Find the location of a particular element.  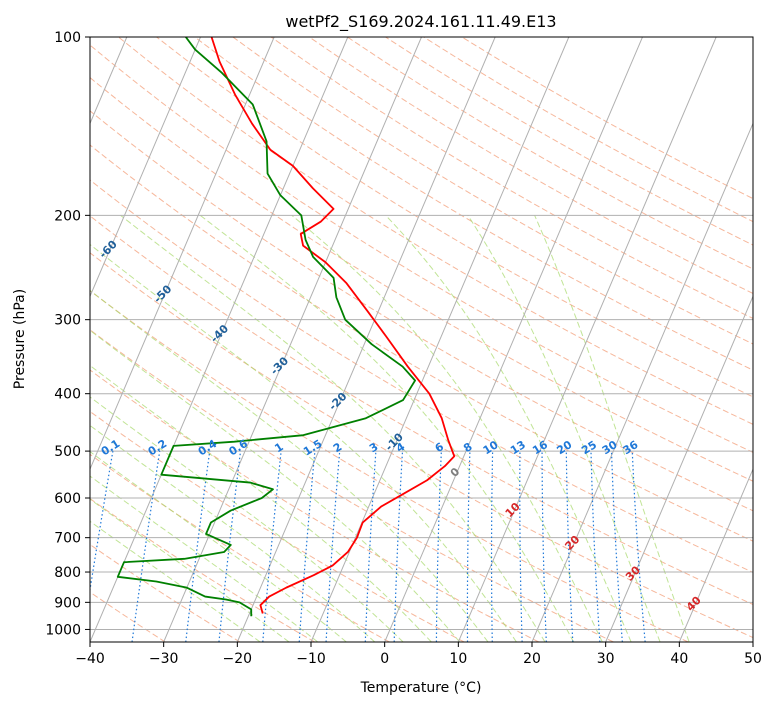

y-tick-label: 800 is located at coordinates (67, 573).